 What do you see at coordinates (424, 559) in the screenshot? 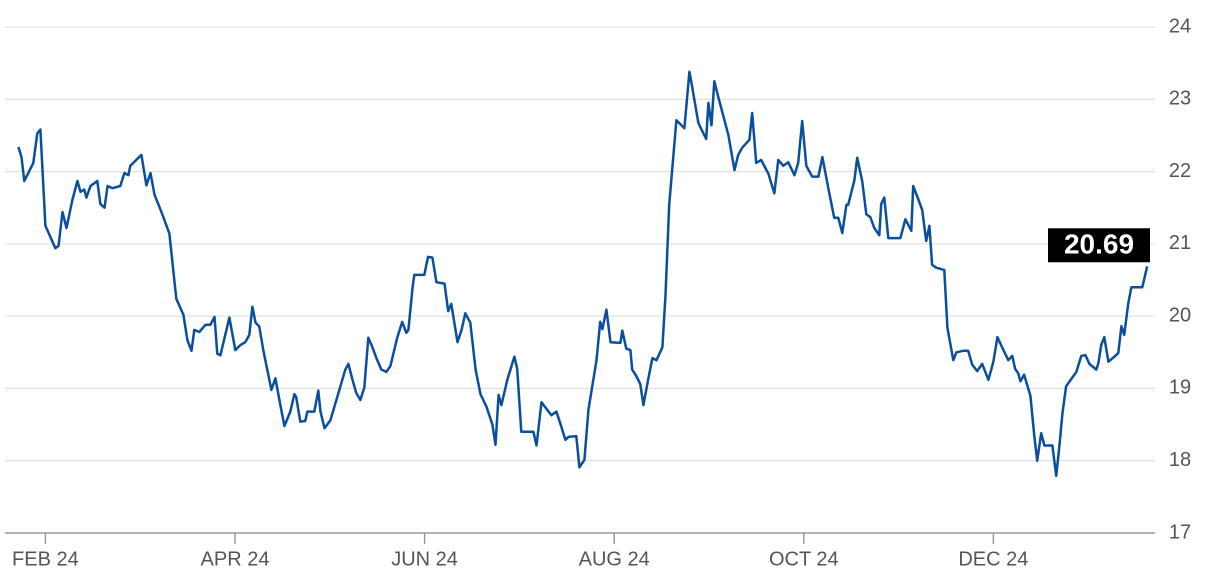
I see `x-tick-label: JUN 24` at bounding box center [424, 559].